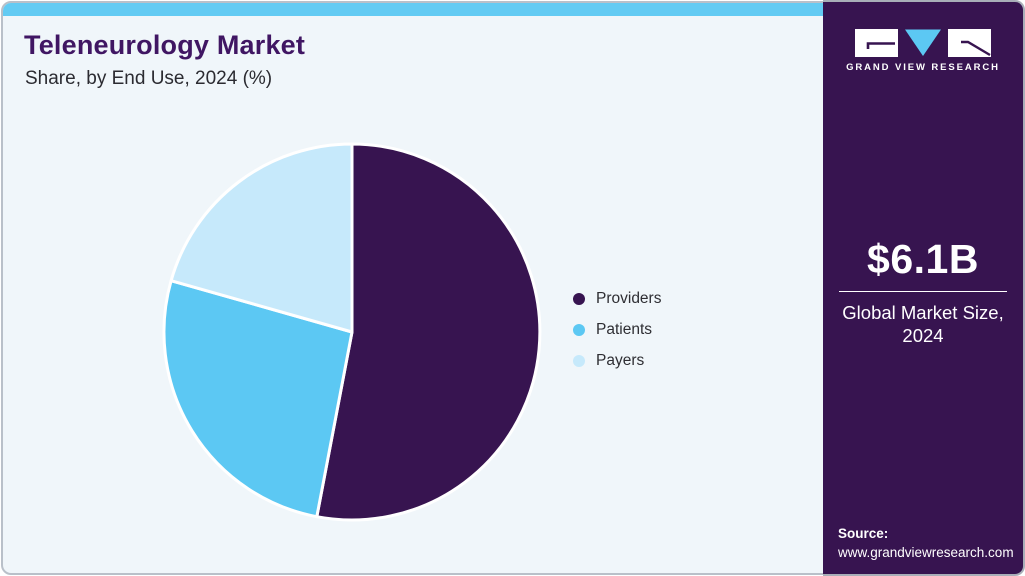 This screenshot has width=1025, height=576. I want to click on legend-label: Patients, so click(624, 329).